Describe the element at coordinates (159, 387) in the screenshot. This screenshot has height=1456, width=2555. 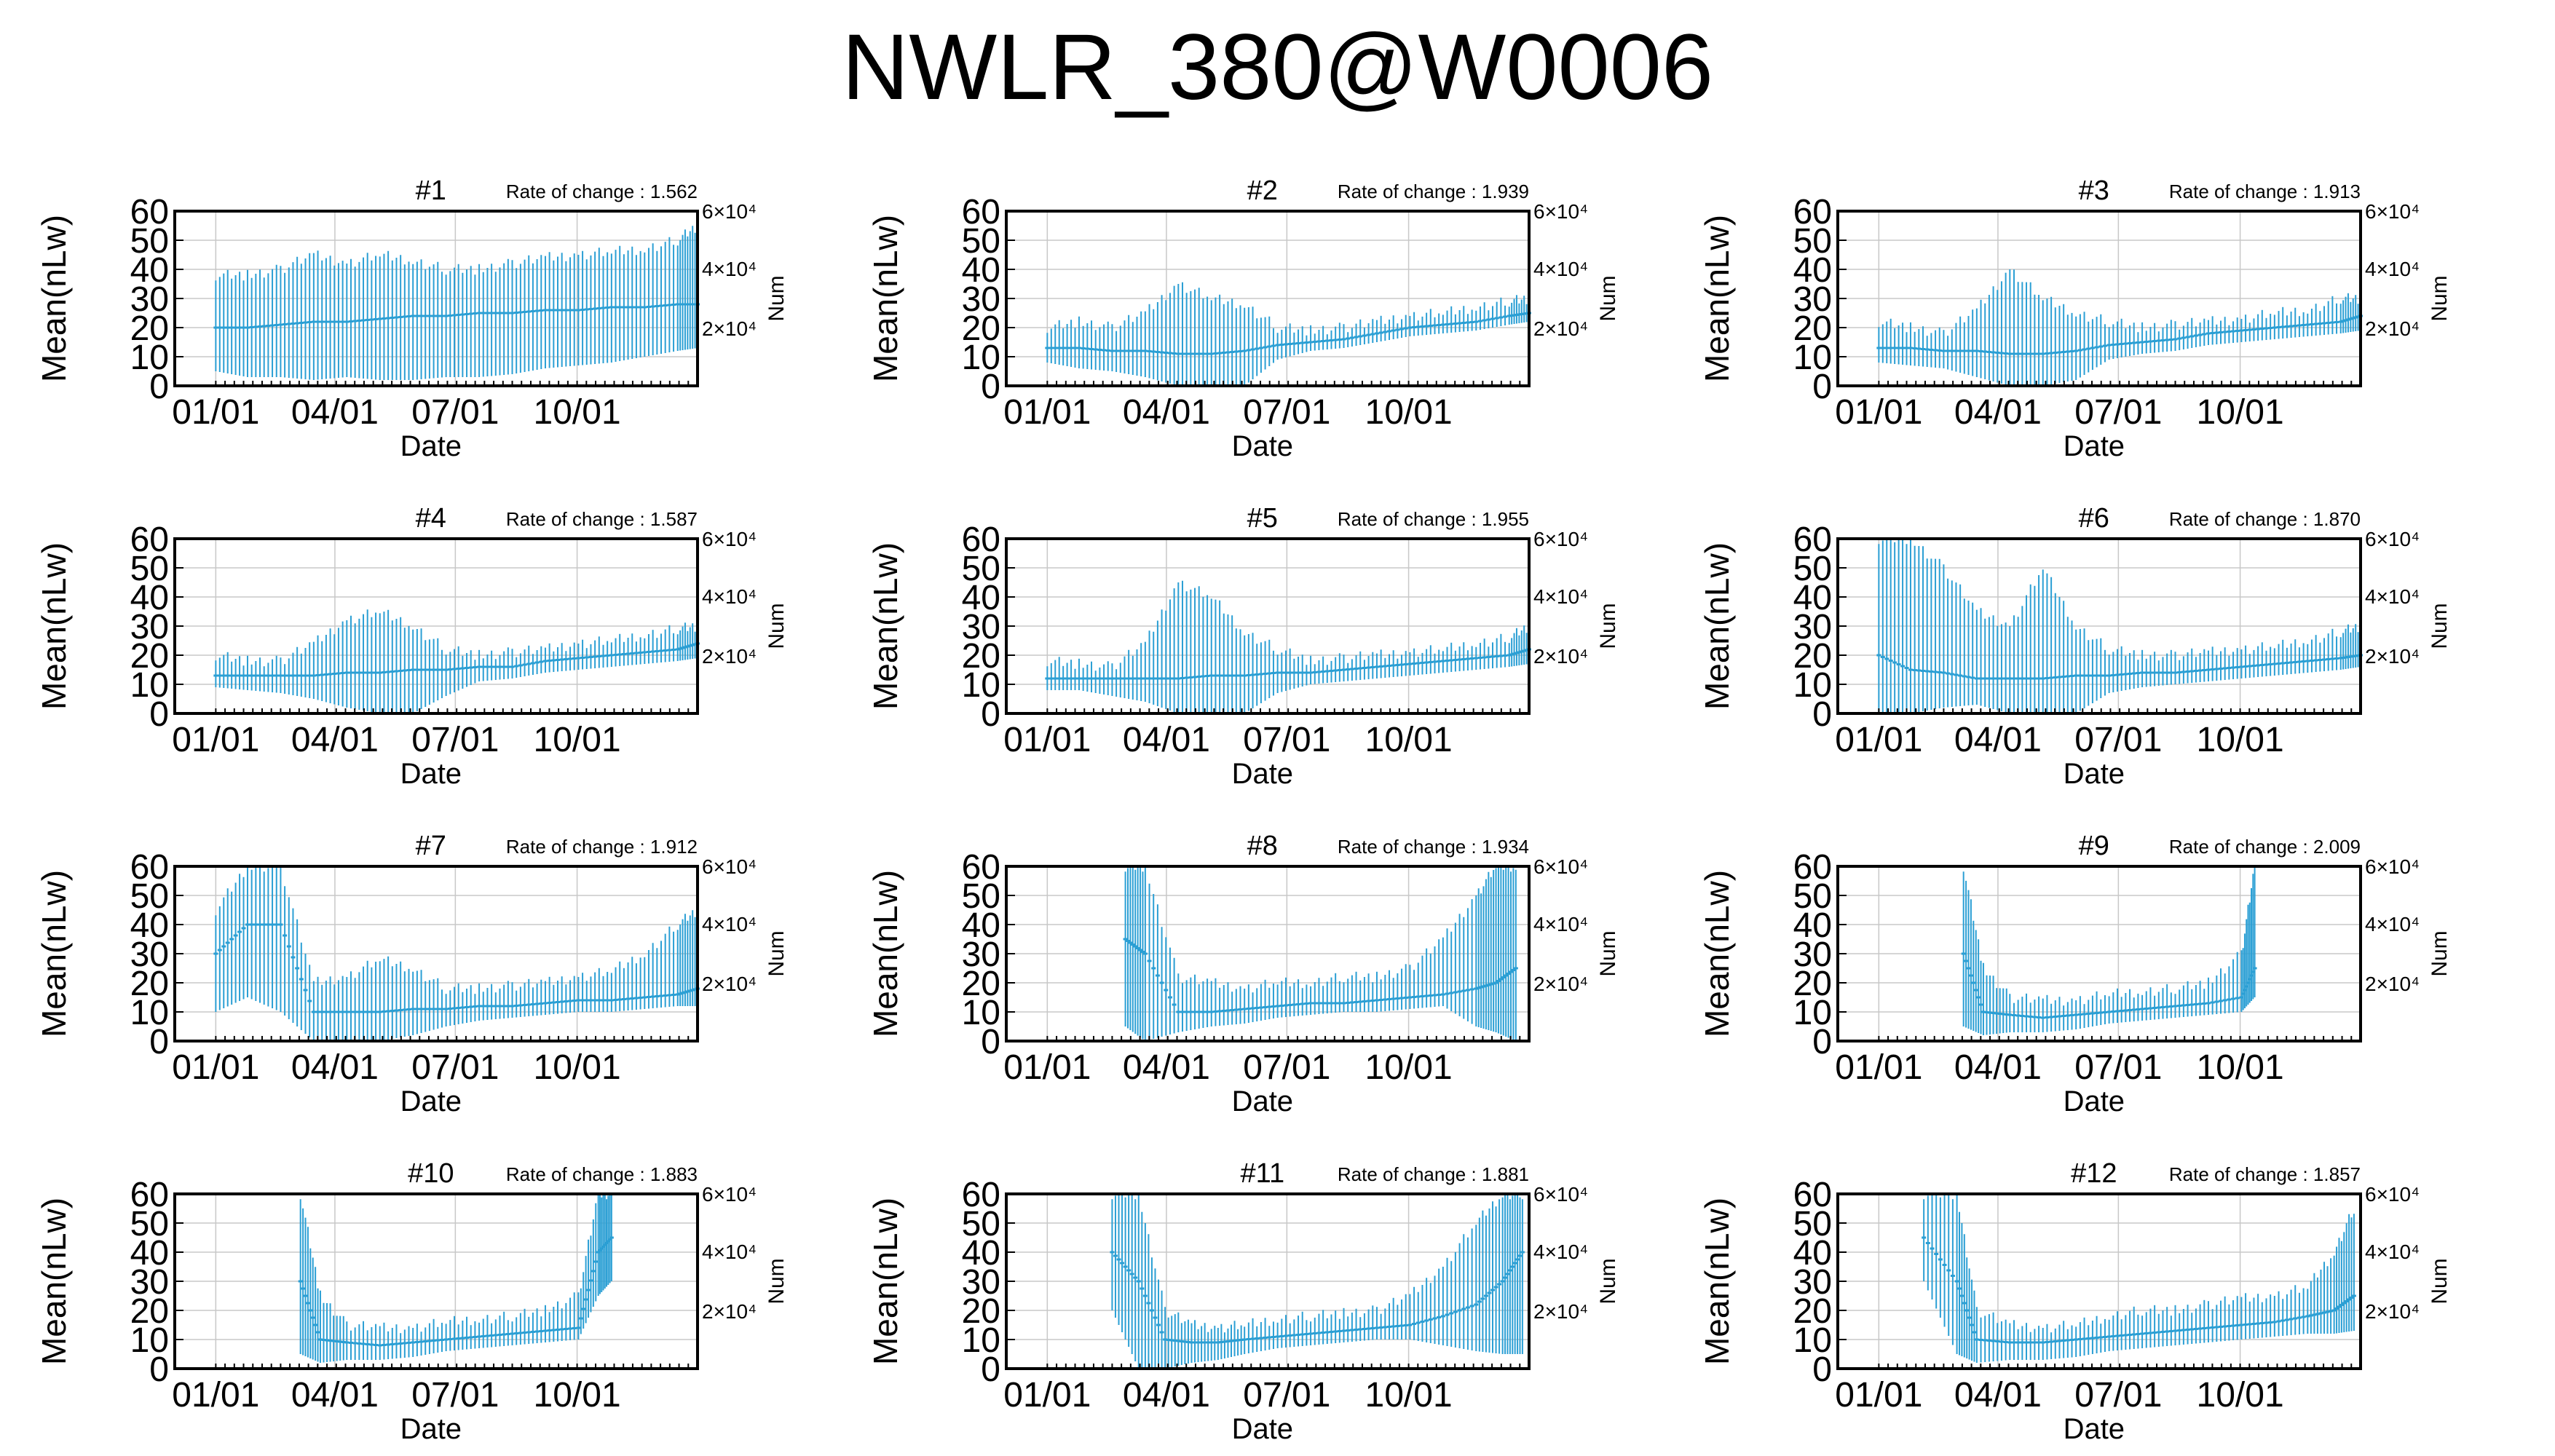
I see `y-tick-label: 0` at that location.